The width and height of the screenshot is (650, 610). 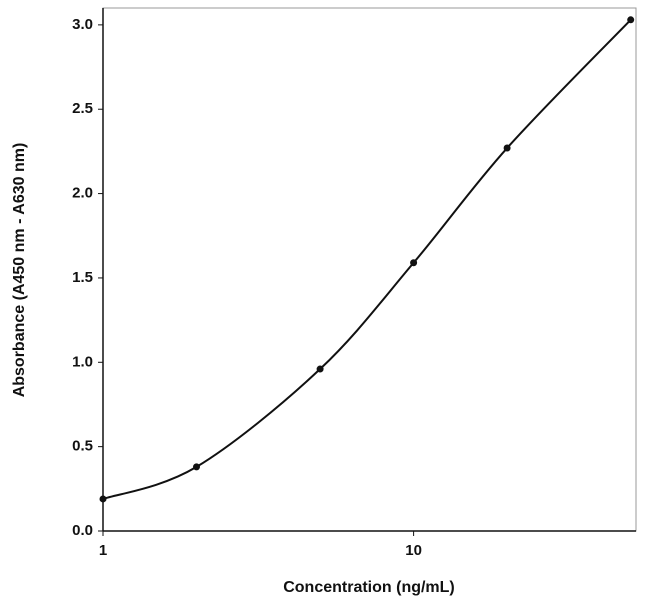 What do you see at coordinates (82, 361) in the screenshot?
I see `y-tick-label: 1.0` at bounding box center [82, 361].